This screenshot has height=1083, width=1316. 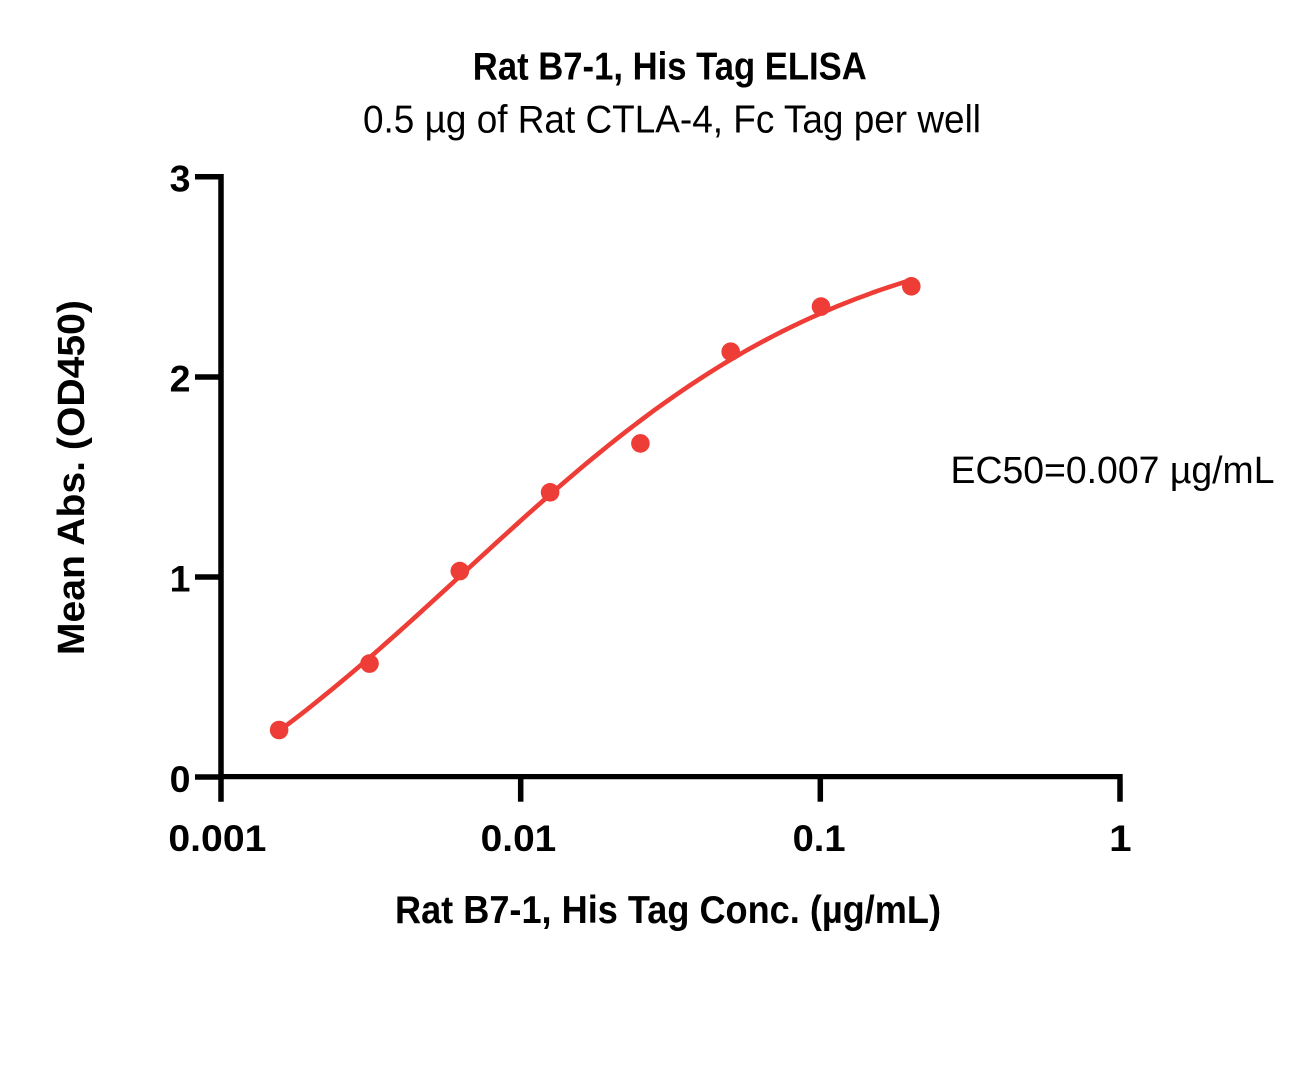 What do you see at coordinates (668, 910) in the screenshot?
I see `svg-text:Rat B7-1, His Tag Conc. (µg/mL: Rat B7-1, His Tag Conc. (µg/mL)` at bounding box center [668, 910].